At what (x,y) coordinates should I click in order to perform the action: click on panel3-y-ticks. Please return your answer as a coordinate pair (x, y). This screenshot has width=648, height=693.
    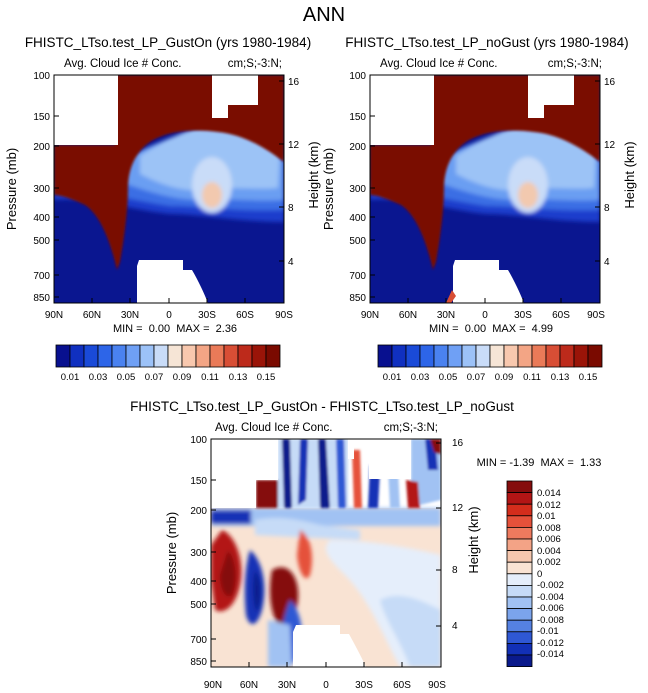
    Looking at the image, I should click on (326, 552).